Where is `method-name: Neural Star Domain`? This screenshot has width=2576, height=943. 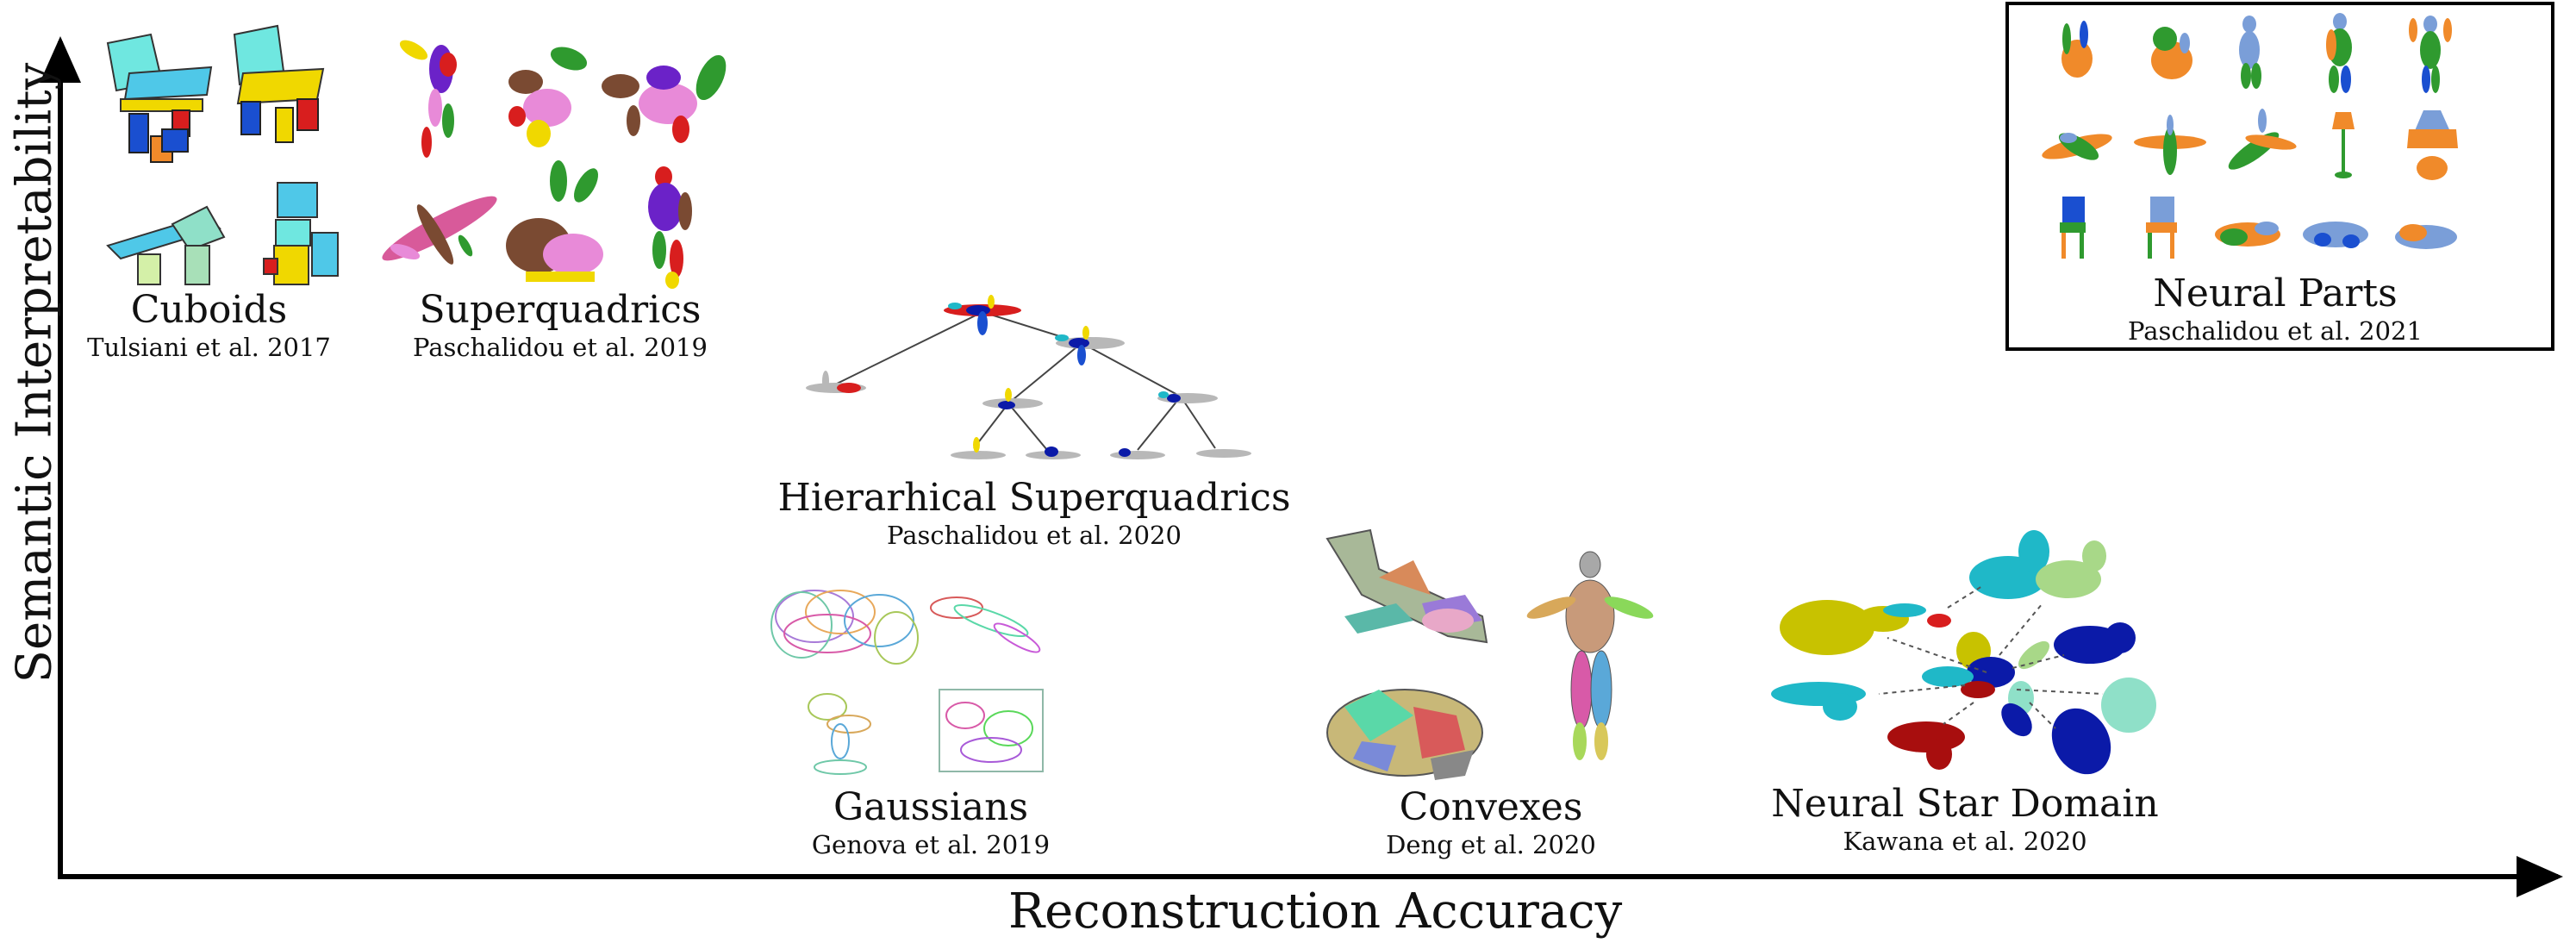
method-name: Neural Star Domain is located at coordinates (1965, 804).